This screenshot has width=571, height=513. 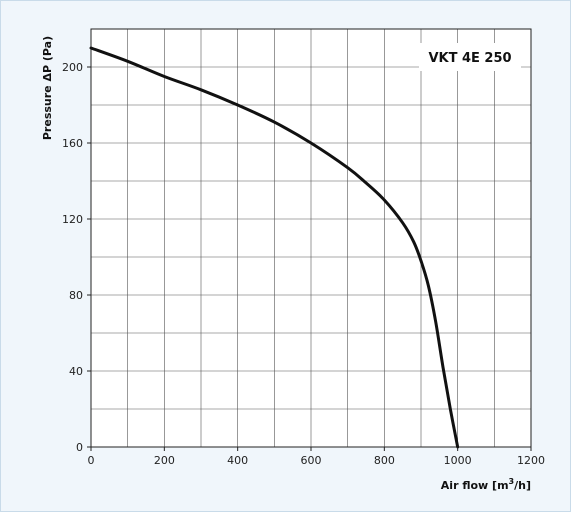 I want to click on y-tick-label: 200, so click(x=72, y=67).